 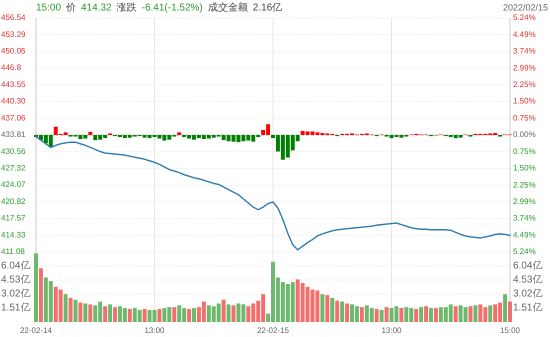 I want to click on y-tick-label: 456.54, so click(x=13, y=17).